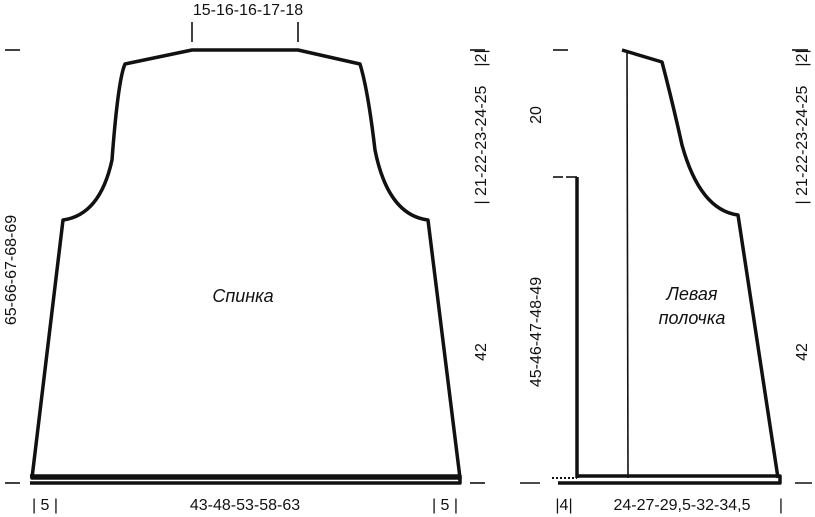 Image resolution: width=815 pixels, height=517 pixels. I want to click on front-shoulder-drop: |2|, so click(802, 57).